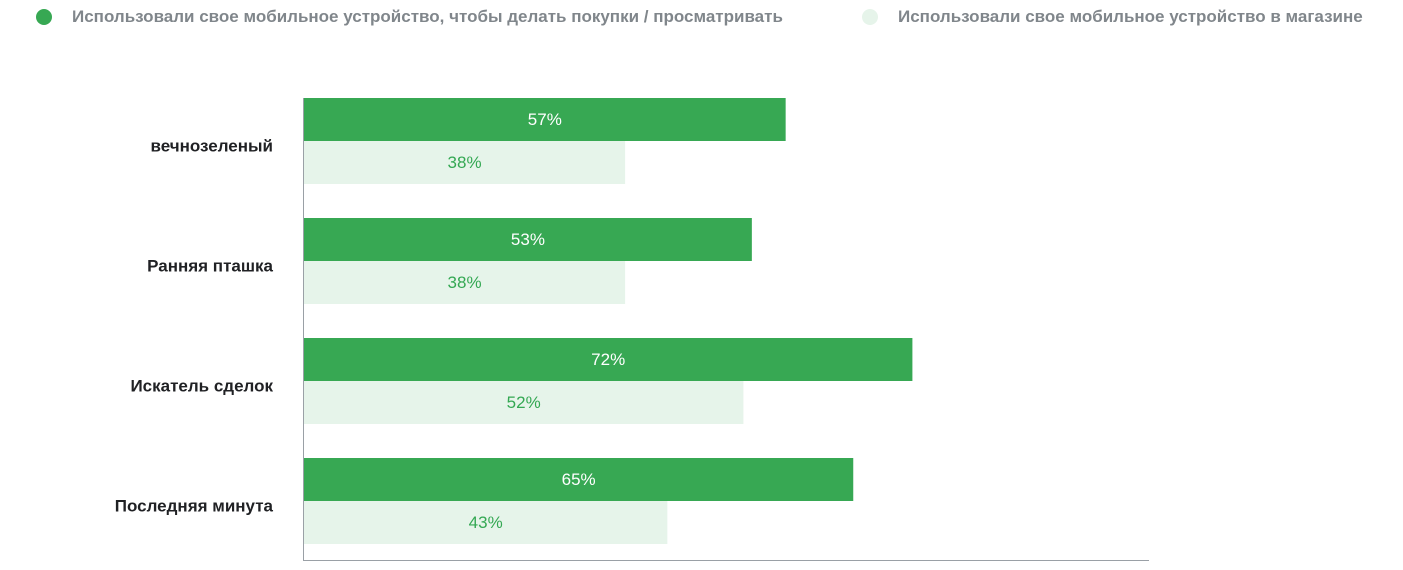 This screenshot has width=1403, height=570. I want to click on data-label: 57%, so click(545, 119).